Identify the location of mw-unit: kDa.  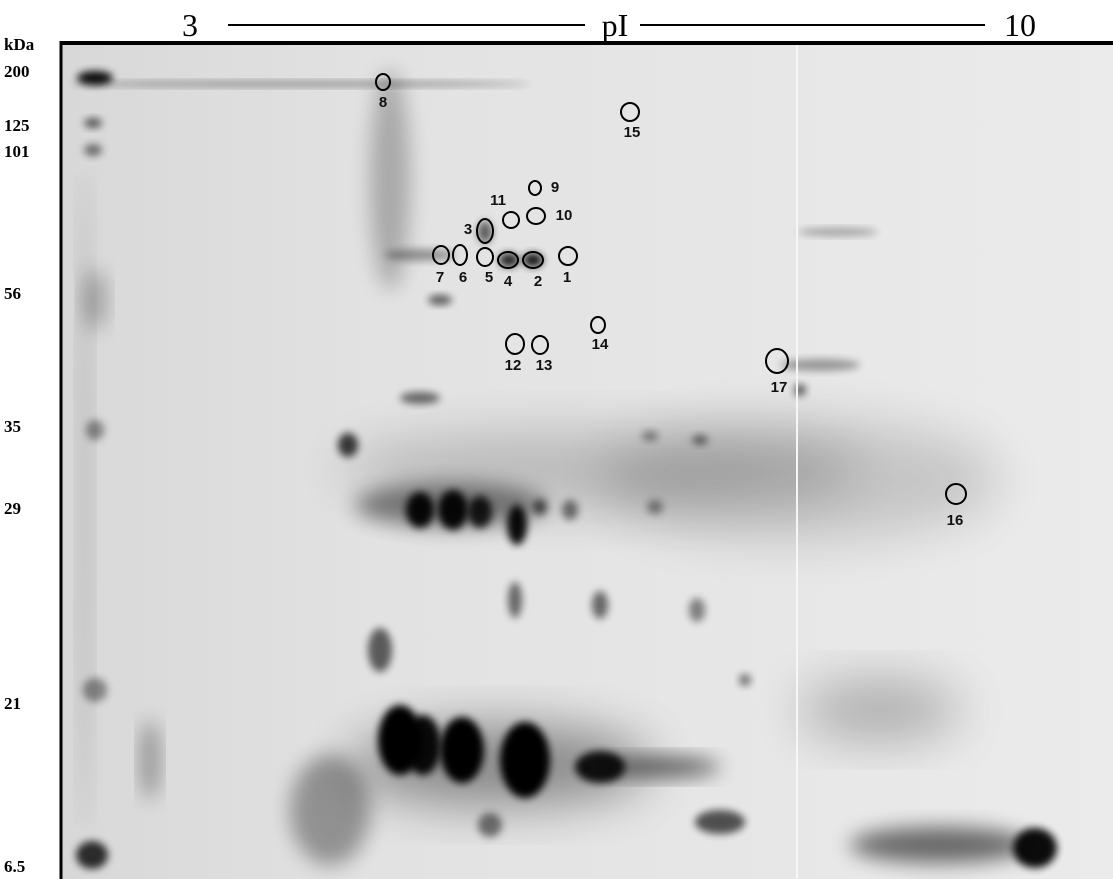
(19, 44).